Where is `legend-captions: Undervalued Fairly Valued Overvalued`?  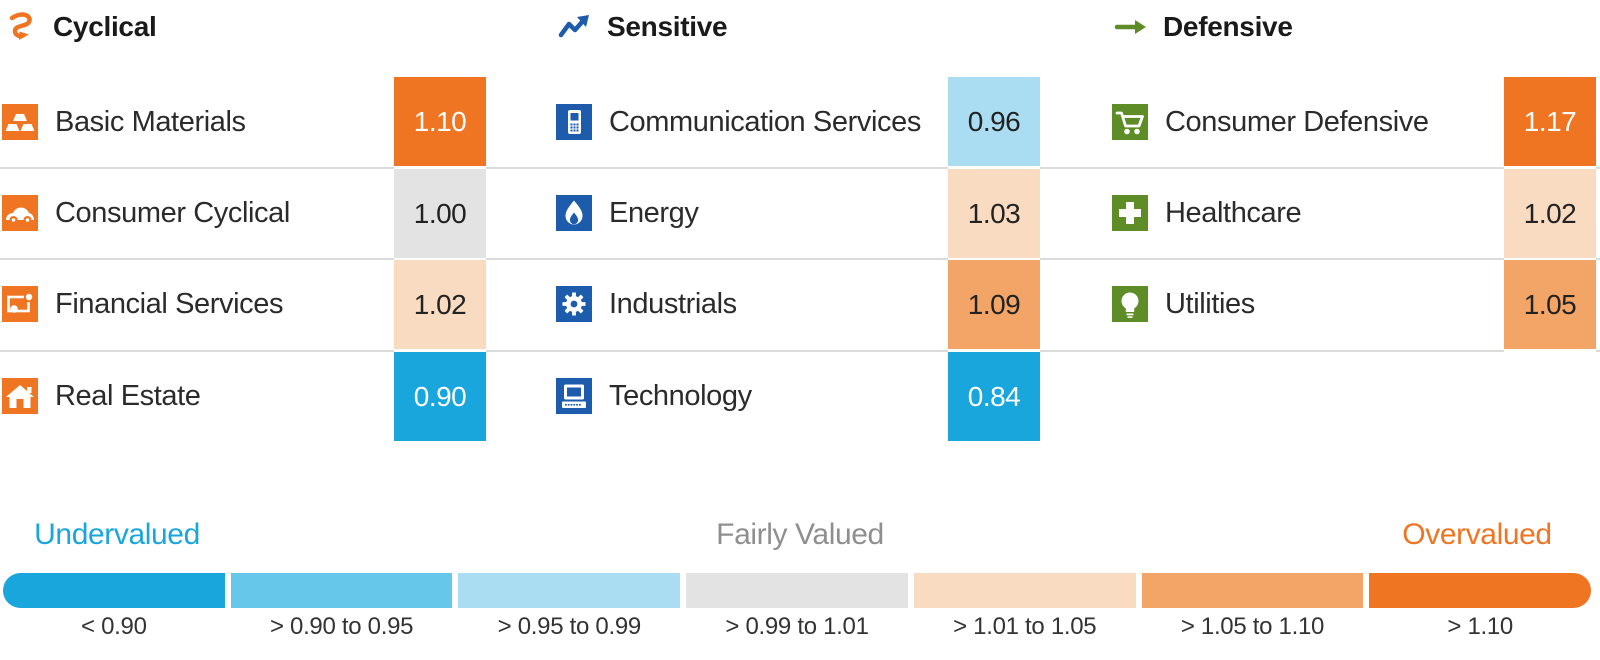 legend-captions: Undervalued Fairly Valued Overvalued is located at coordinates (797, 536).